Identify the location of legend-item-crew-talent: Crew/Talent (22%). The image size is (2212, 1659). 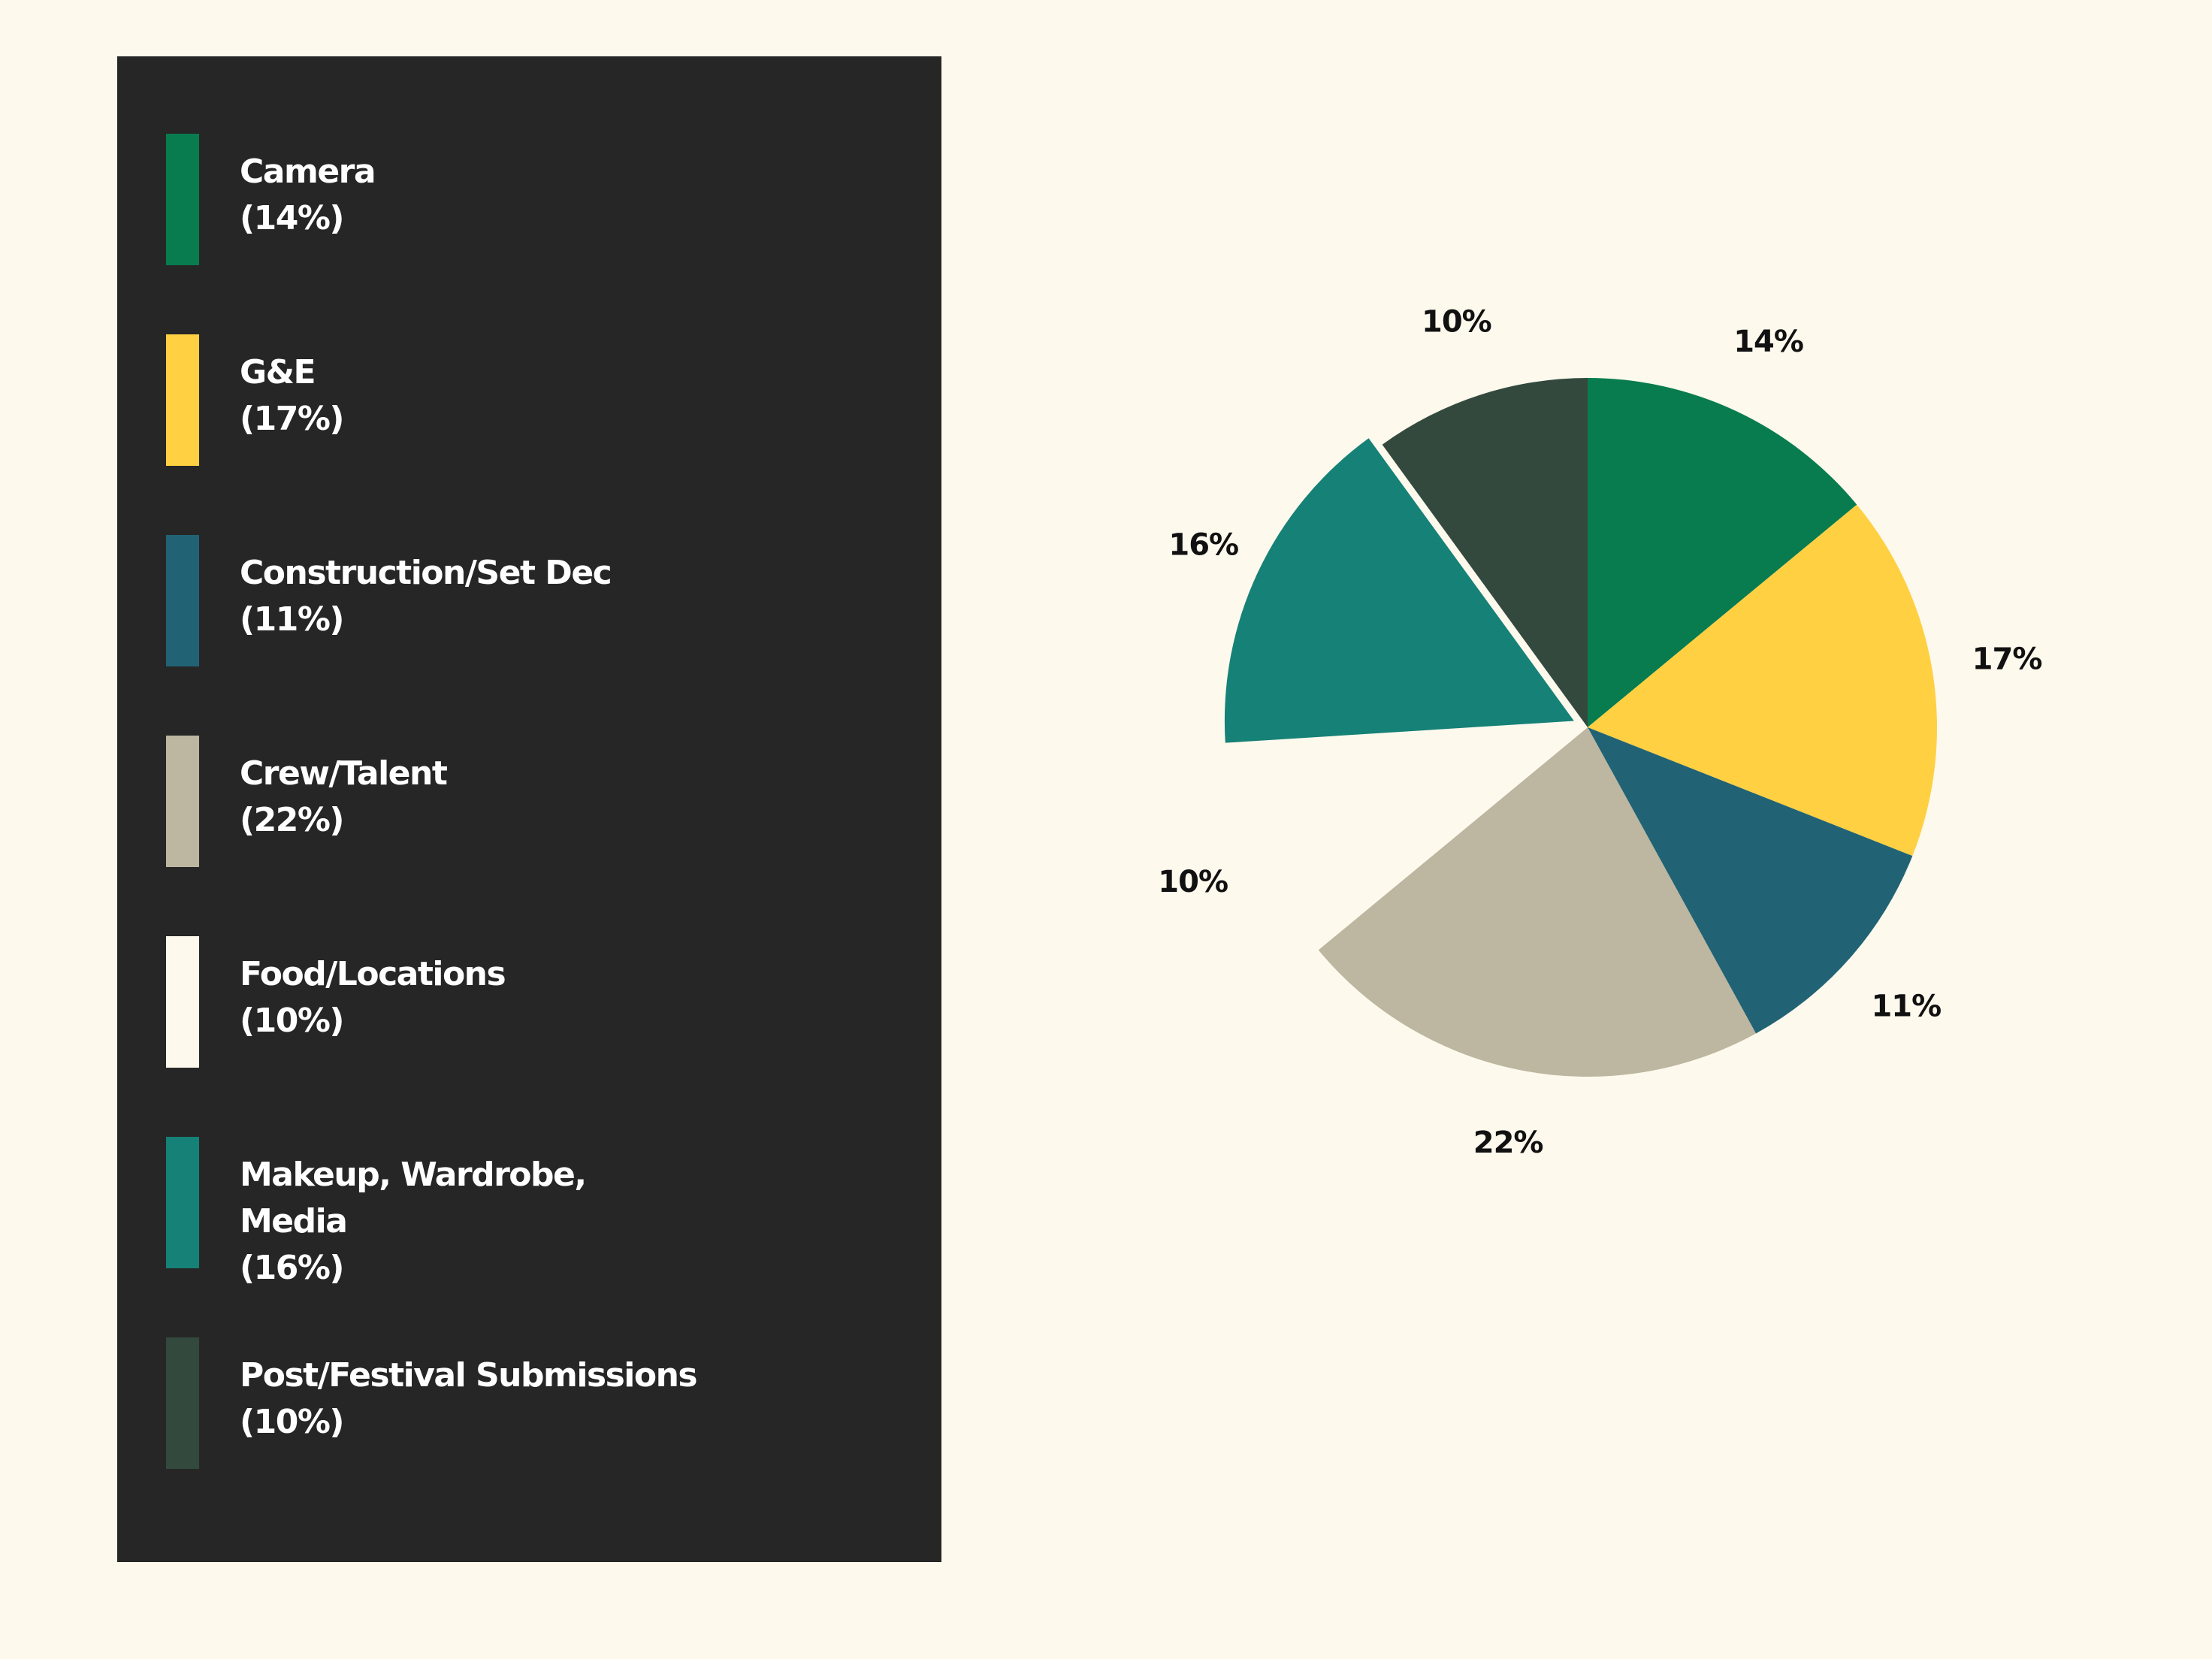
(529, 802).